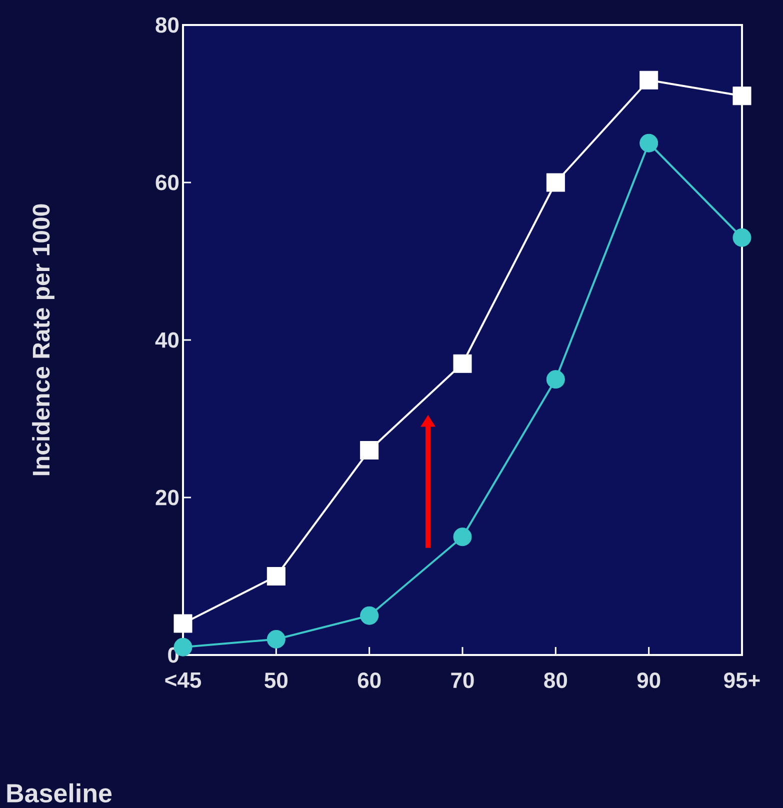 The image size is (783, 808). What do you see at coordinates (59, 792) in the screenshot?
I see `x-axis-title: Baseline` at bounding box center [59, 792].